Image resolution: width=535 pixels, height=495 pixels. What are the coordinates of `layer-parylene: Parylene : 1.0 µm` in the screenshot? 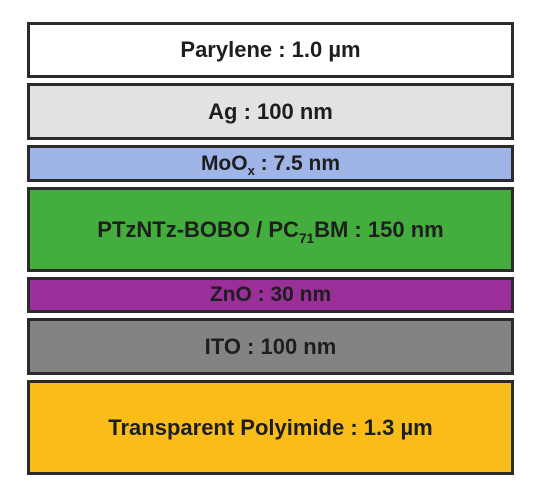 It's located at (270, 50).